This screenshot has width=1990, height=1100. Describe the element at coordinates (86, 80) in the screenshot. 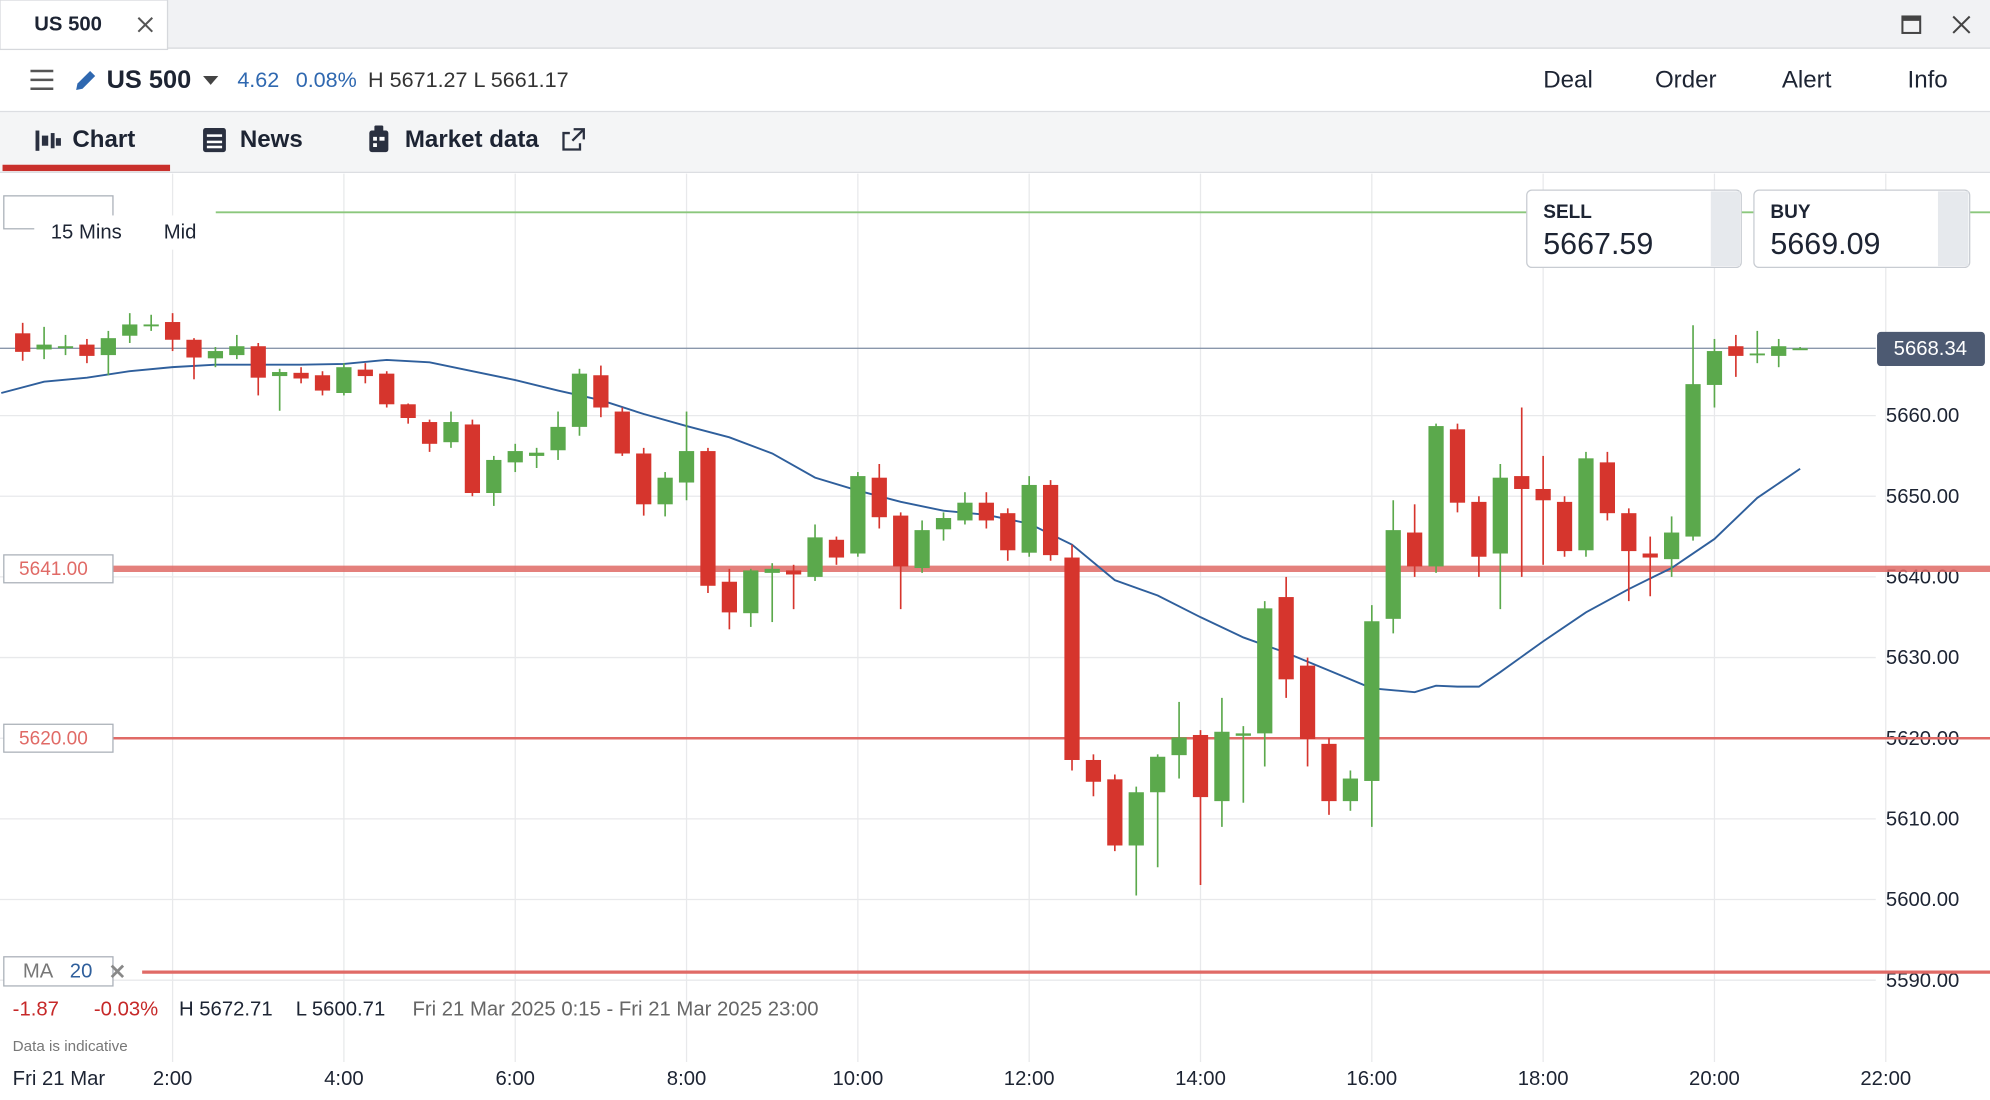

I see `edit-icon` at that location.